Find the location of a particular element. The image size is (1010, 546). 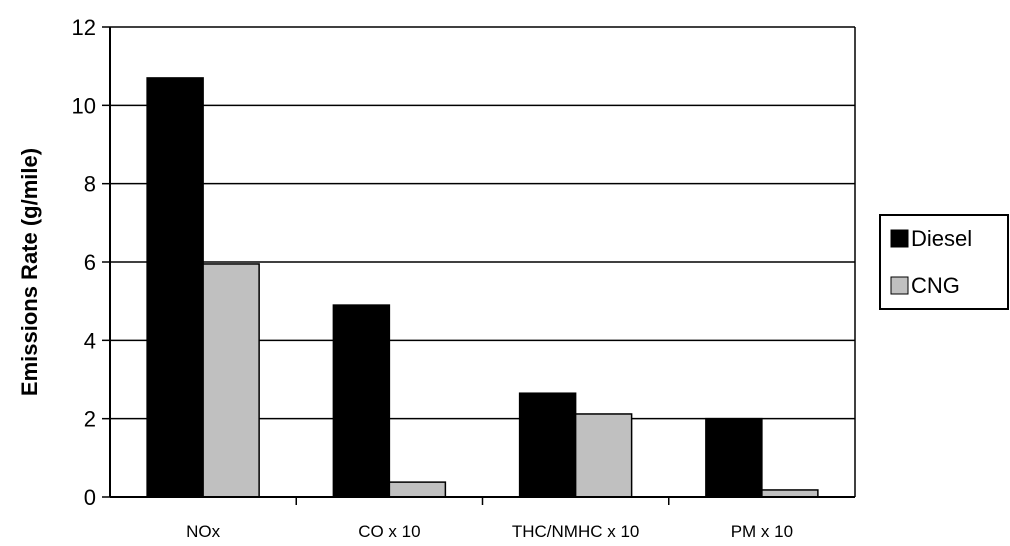

y-axis-label: Emissions Rate (g/mile) is located at coordinates (29, 272).